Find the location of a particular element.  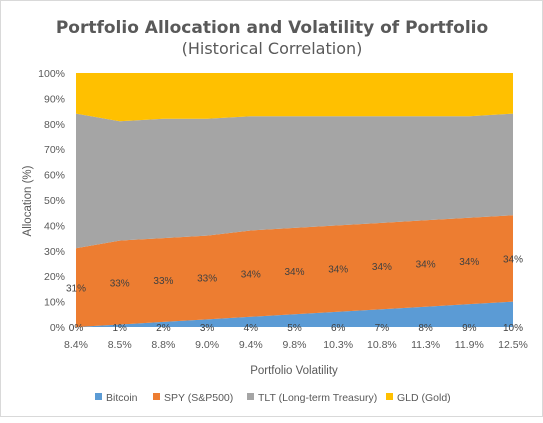

x-tick-label: 8.5% is located at coordinates (120, 345).